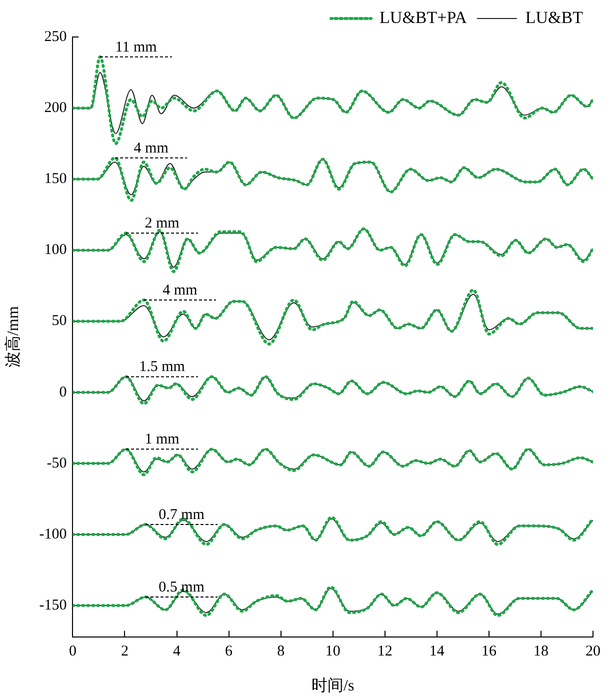 The width and height of the screenshot is (613, 700). What do you see at coordinates (55, 36) in the screenshot?
I see `y-tick-label: 250` at bounding box center [55, 36].